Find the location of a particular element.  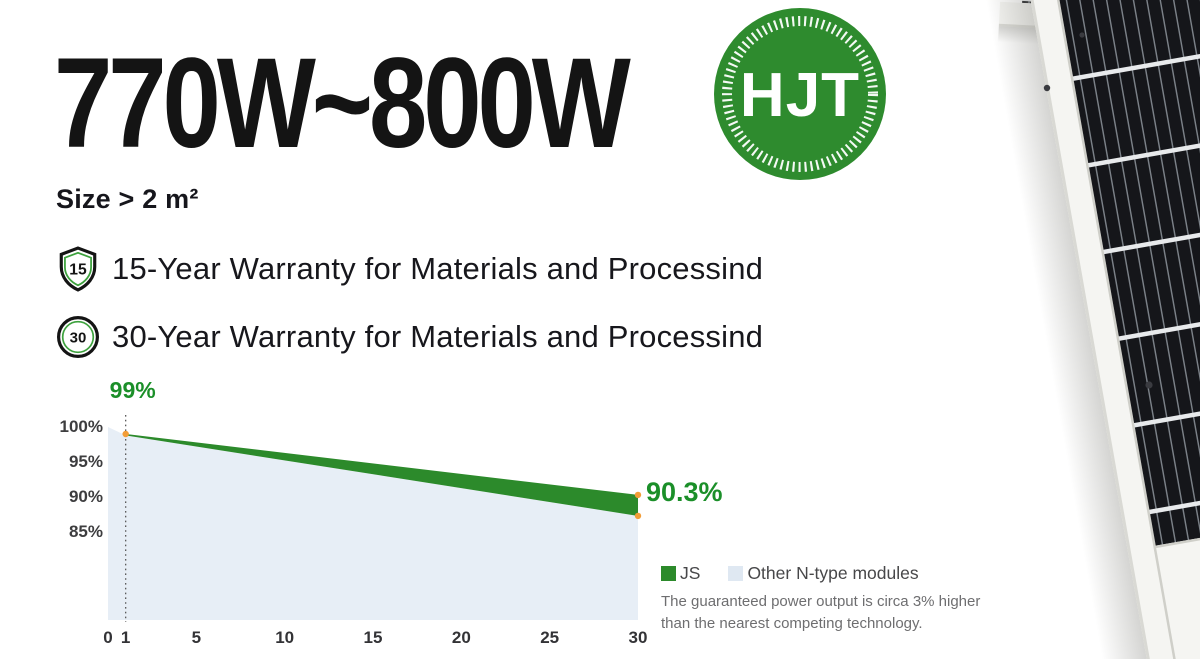

svg-text: 15 is located at coordinates (78, 270).